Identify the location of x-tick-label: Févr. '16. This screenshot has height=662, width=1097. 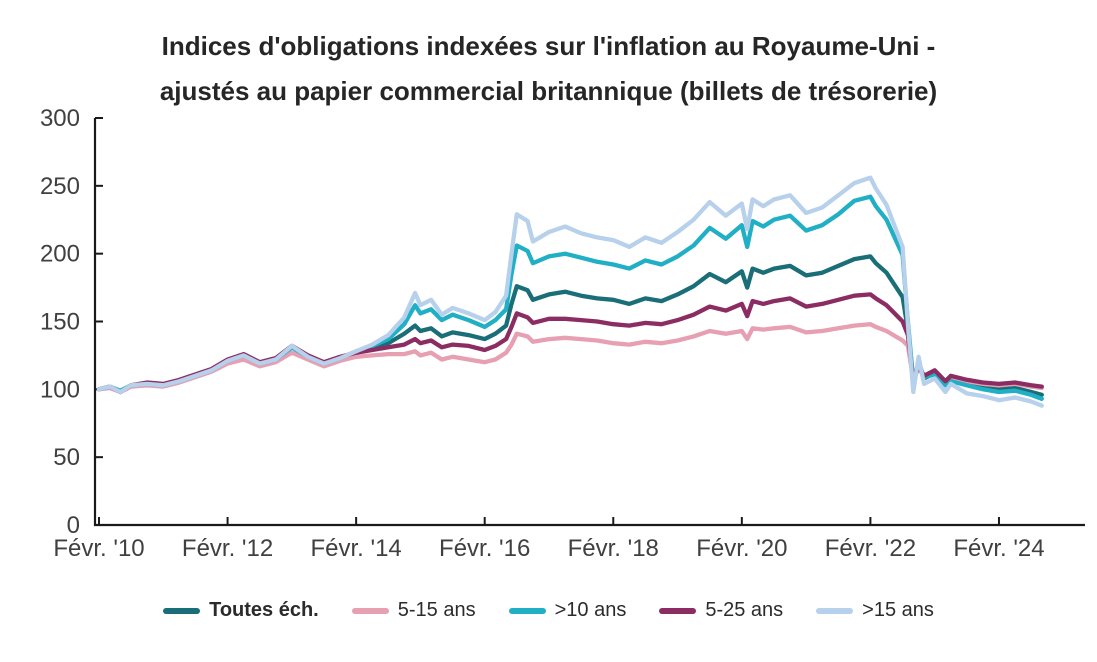
(484, 548).